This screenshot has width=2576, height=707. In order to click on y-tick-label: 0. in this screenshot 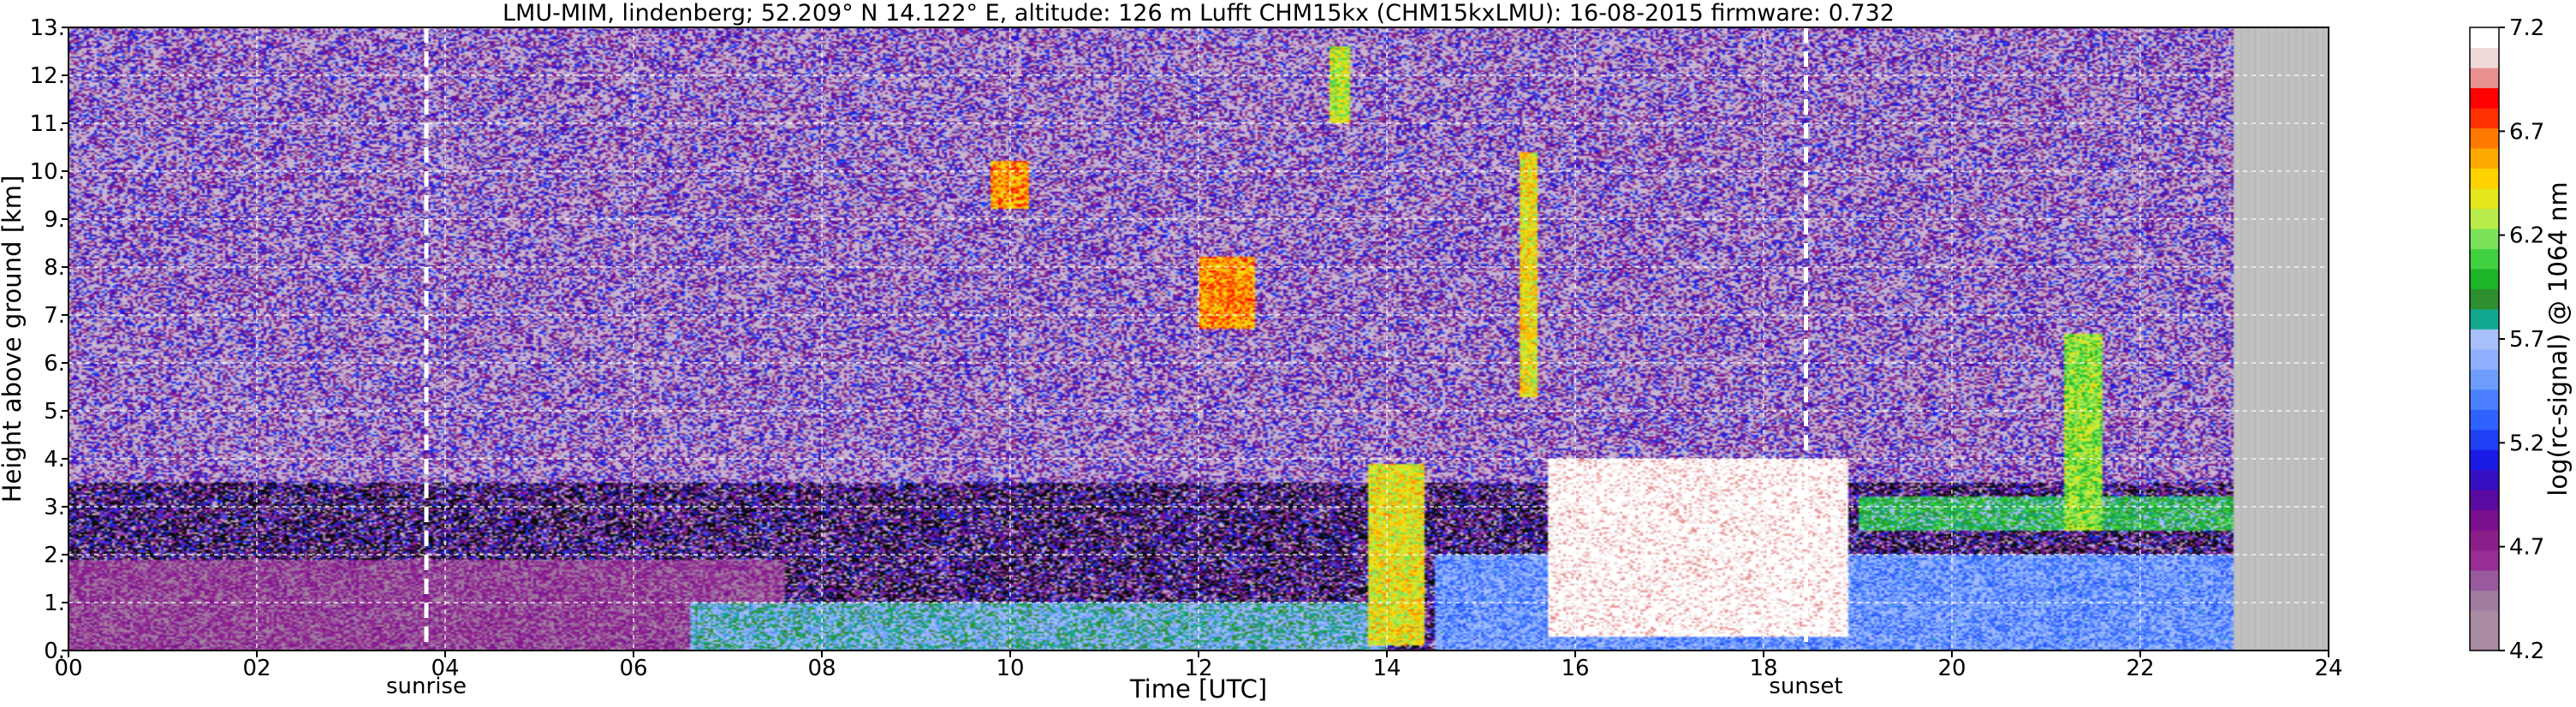, I will do `click(55, 651)`.